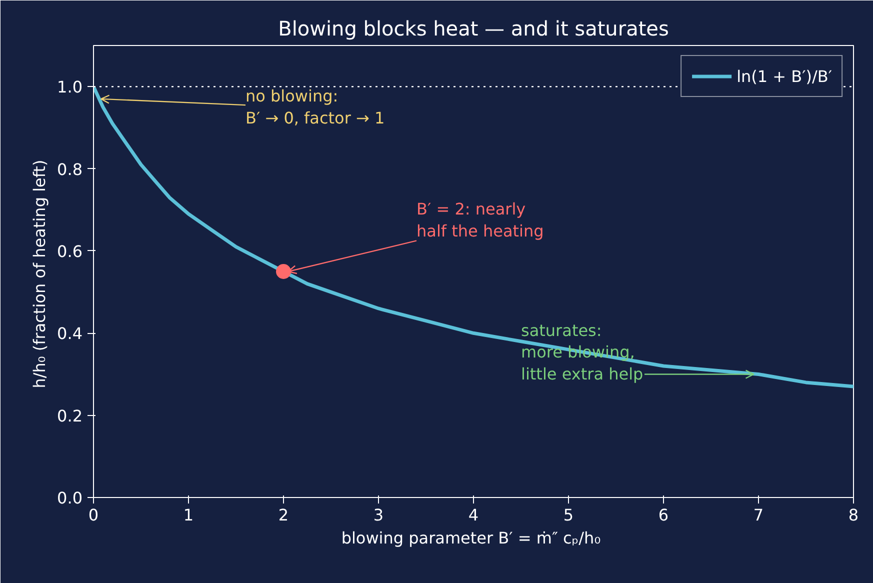  I want to click on x-tick-label: 2, so click(283, 515).